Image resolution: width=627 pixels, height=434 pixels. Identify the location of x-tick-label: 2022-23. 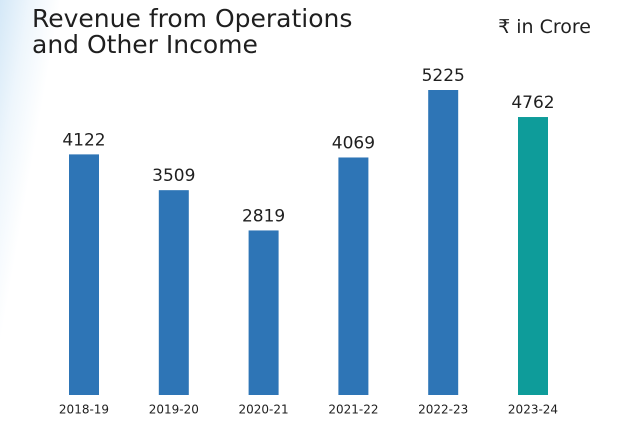
(443, 410).